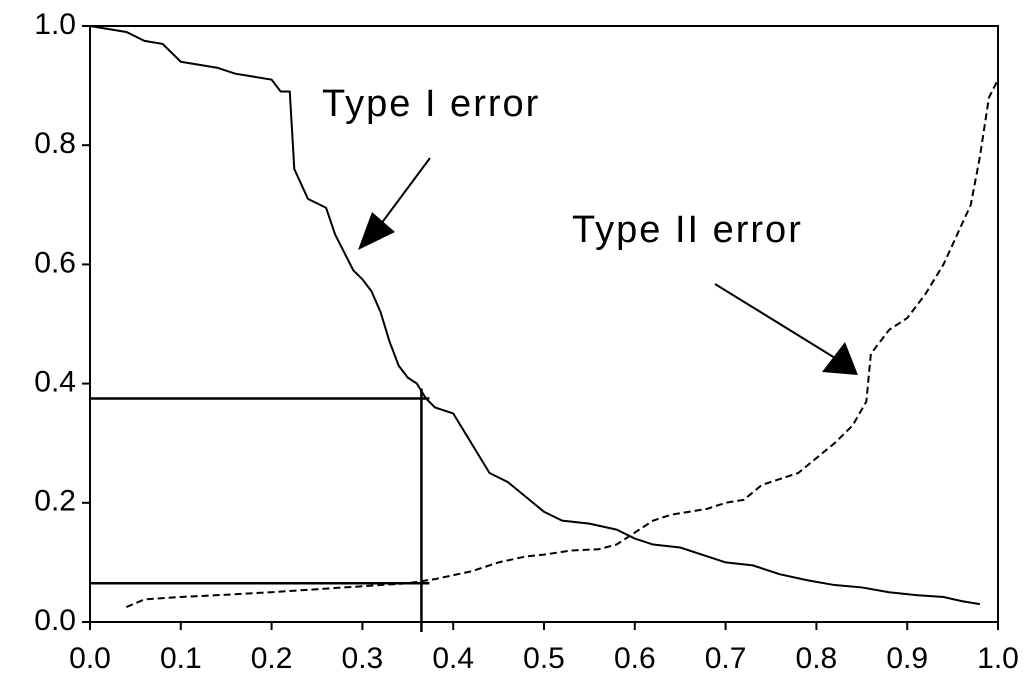  I want to click on x-tick-label: 0.4, so click(453, 658).